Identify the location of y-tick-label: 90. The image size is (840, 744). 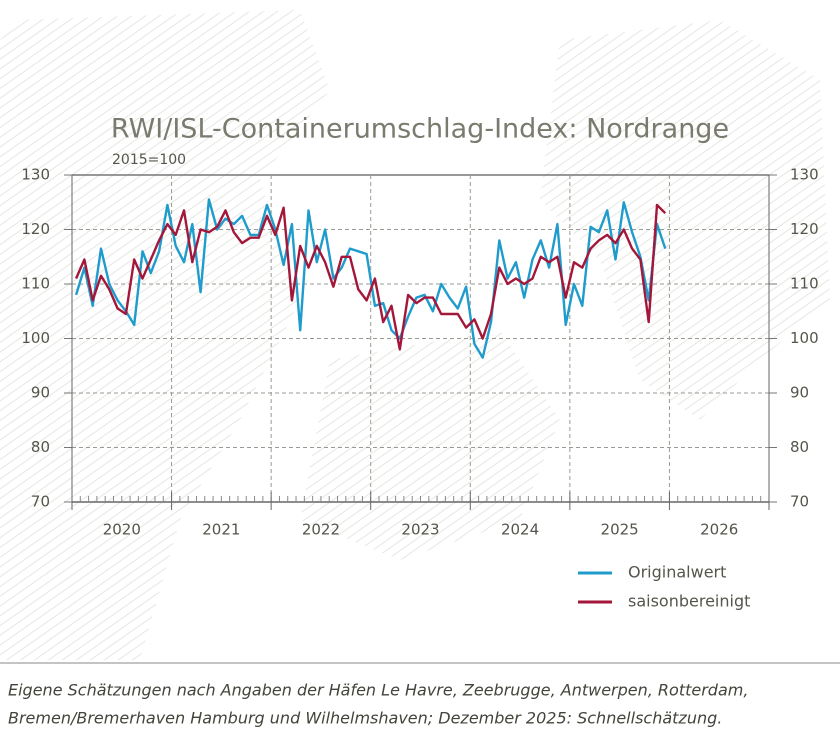
(40, 393).